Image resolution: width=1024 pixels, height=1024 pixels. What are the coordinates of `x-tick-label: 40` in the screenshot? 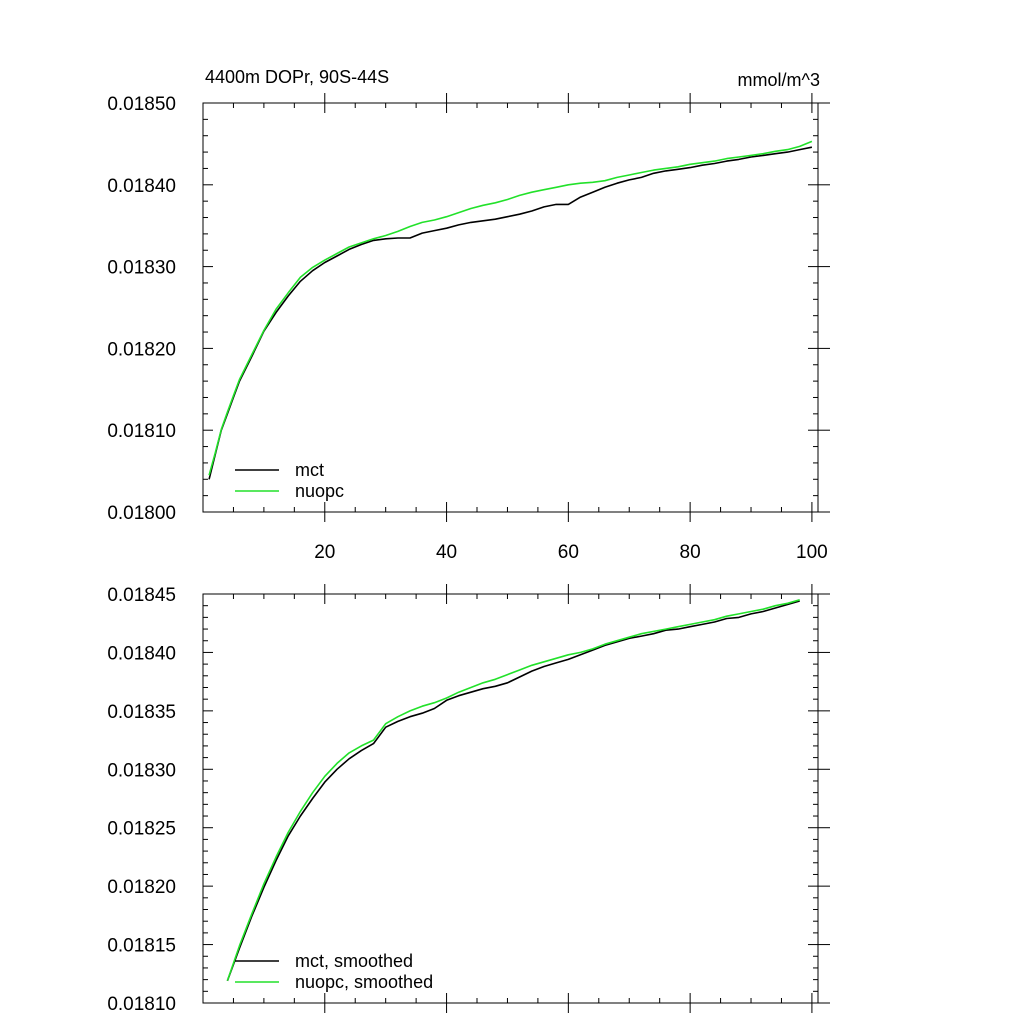 It's located at (446, 552).